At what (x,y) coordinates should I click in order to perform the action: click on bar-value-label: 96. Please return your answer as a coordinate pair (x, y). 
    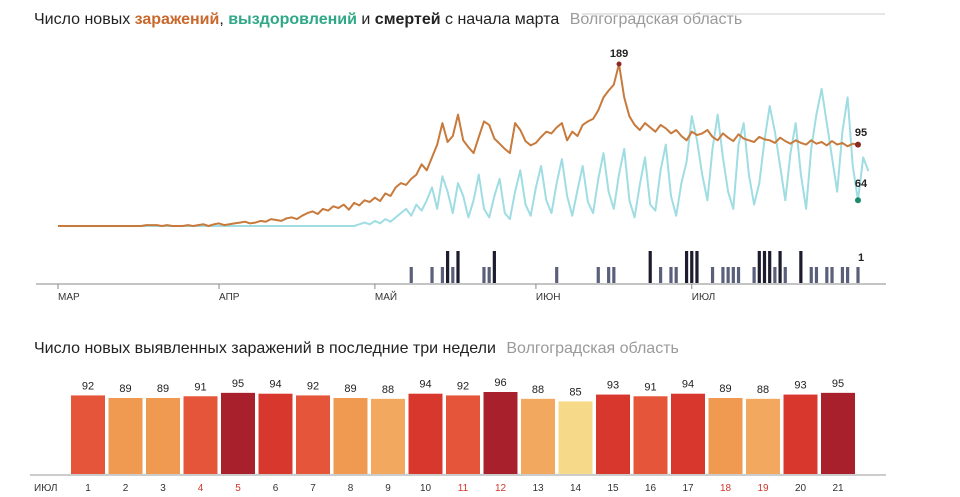
    Looking at the image, I should click on (500, 383).